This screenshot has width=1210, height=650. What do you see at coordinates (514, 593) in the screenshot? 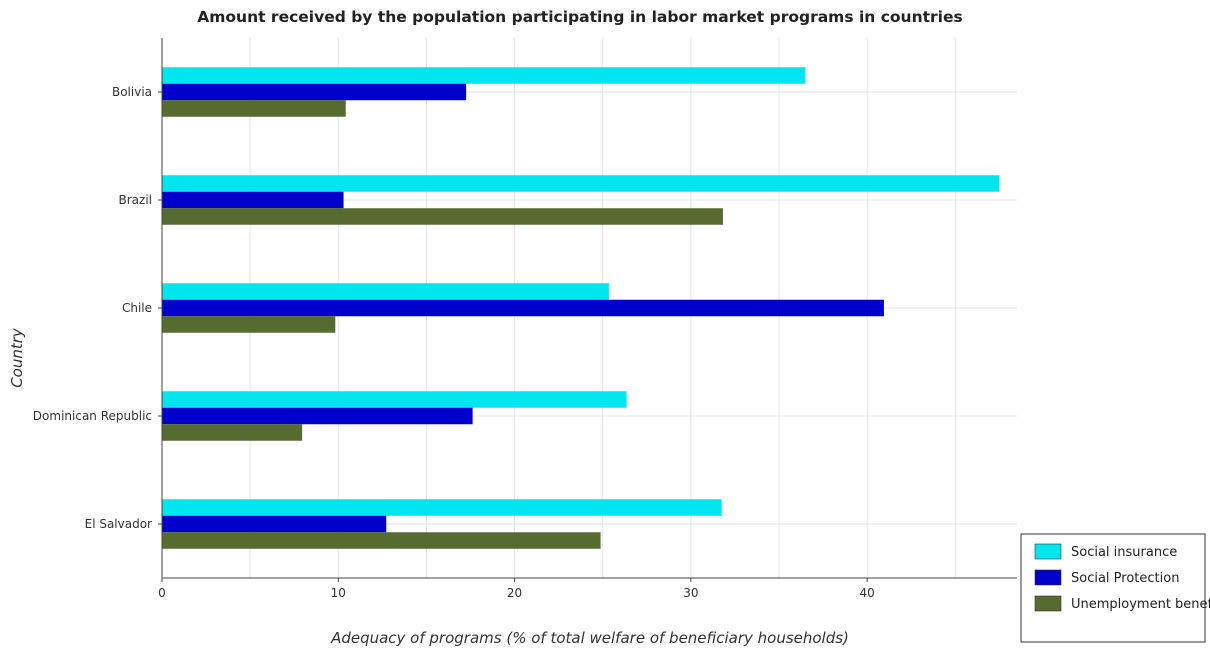
I see `x-tick-label: 20` at bounding box center [514, 593].